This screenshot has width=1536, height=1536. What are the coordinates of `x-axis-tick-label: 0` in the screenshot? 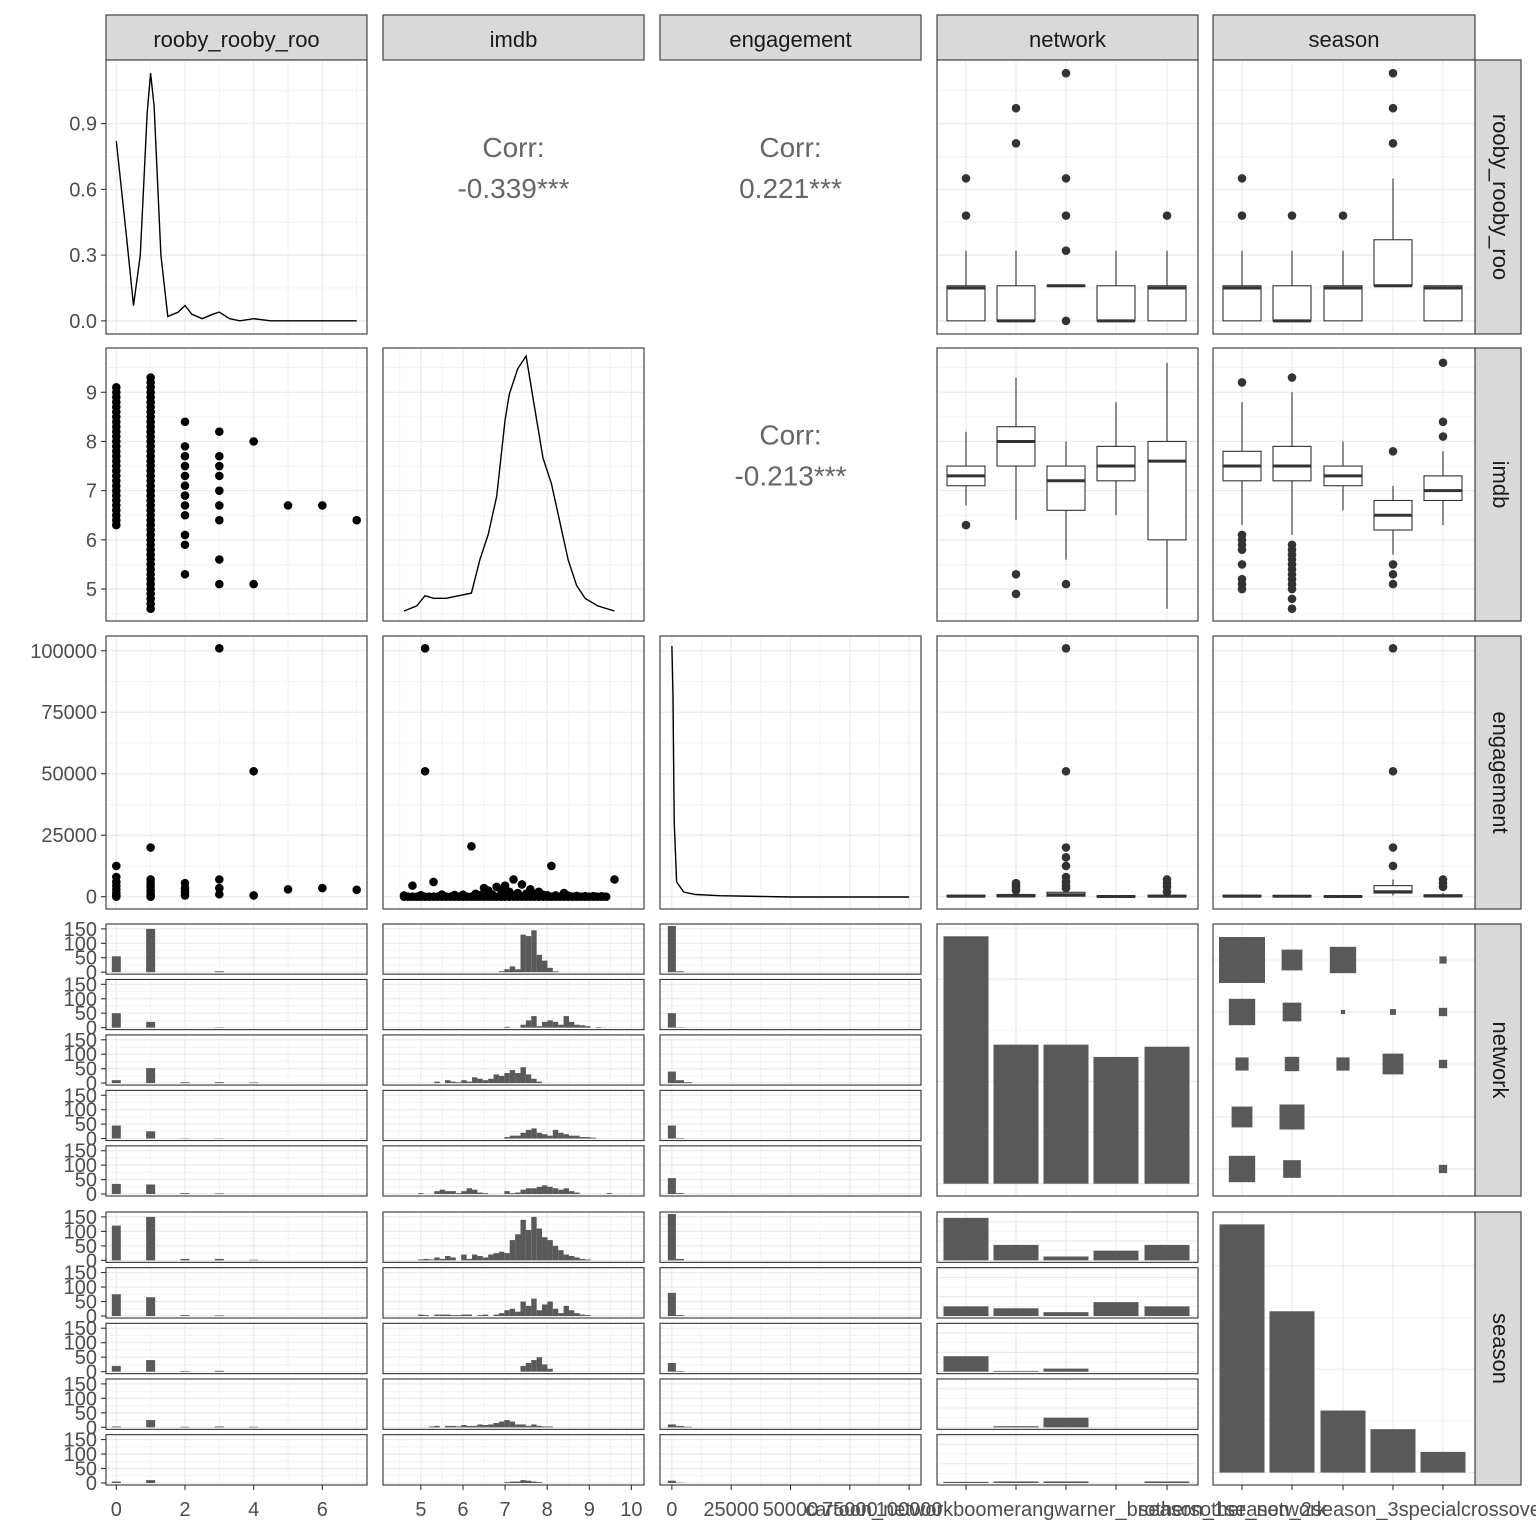 It's located at (671, 1510).